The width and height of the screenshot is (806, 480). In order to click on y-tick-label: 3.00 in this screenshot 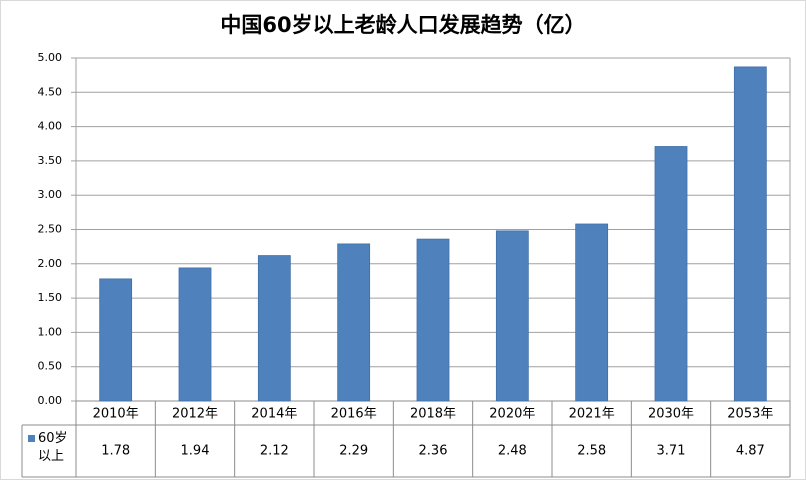, I will do `click(50, 194)`.